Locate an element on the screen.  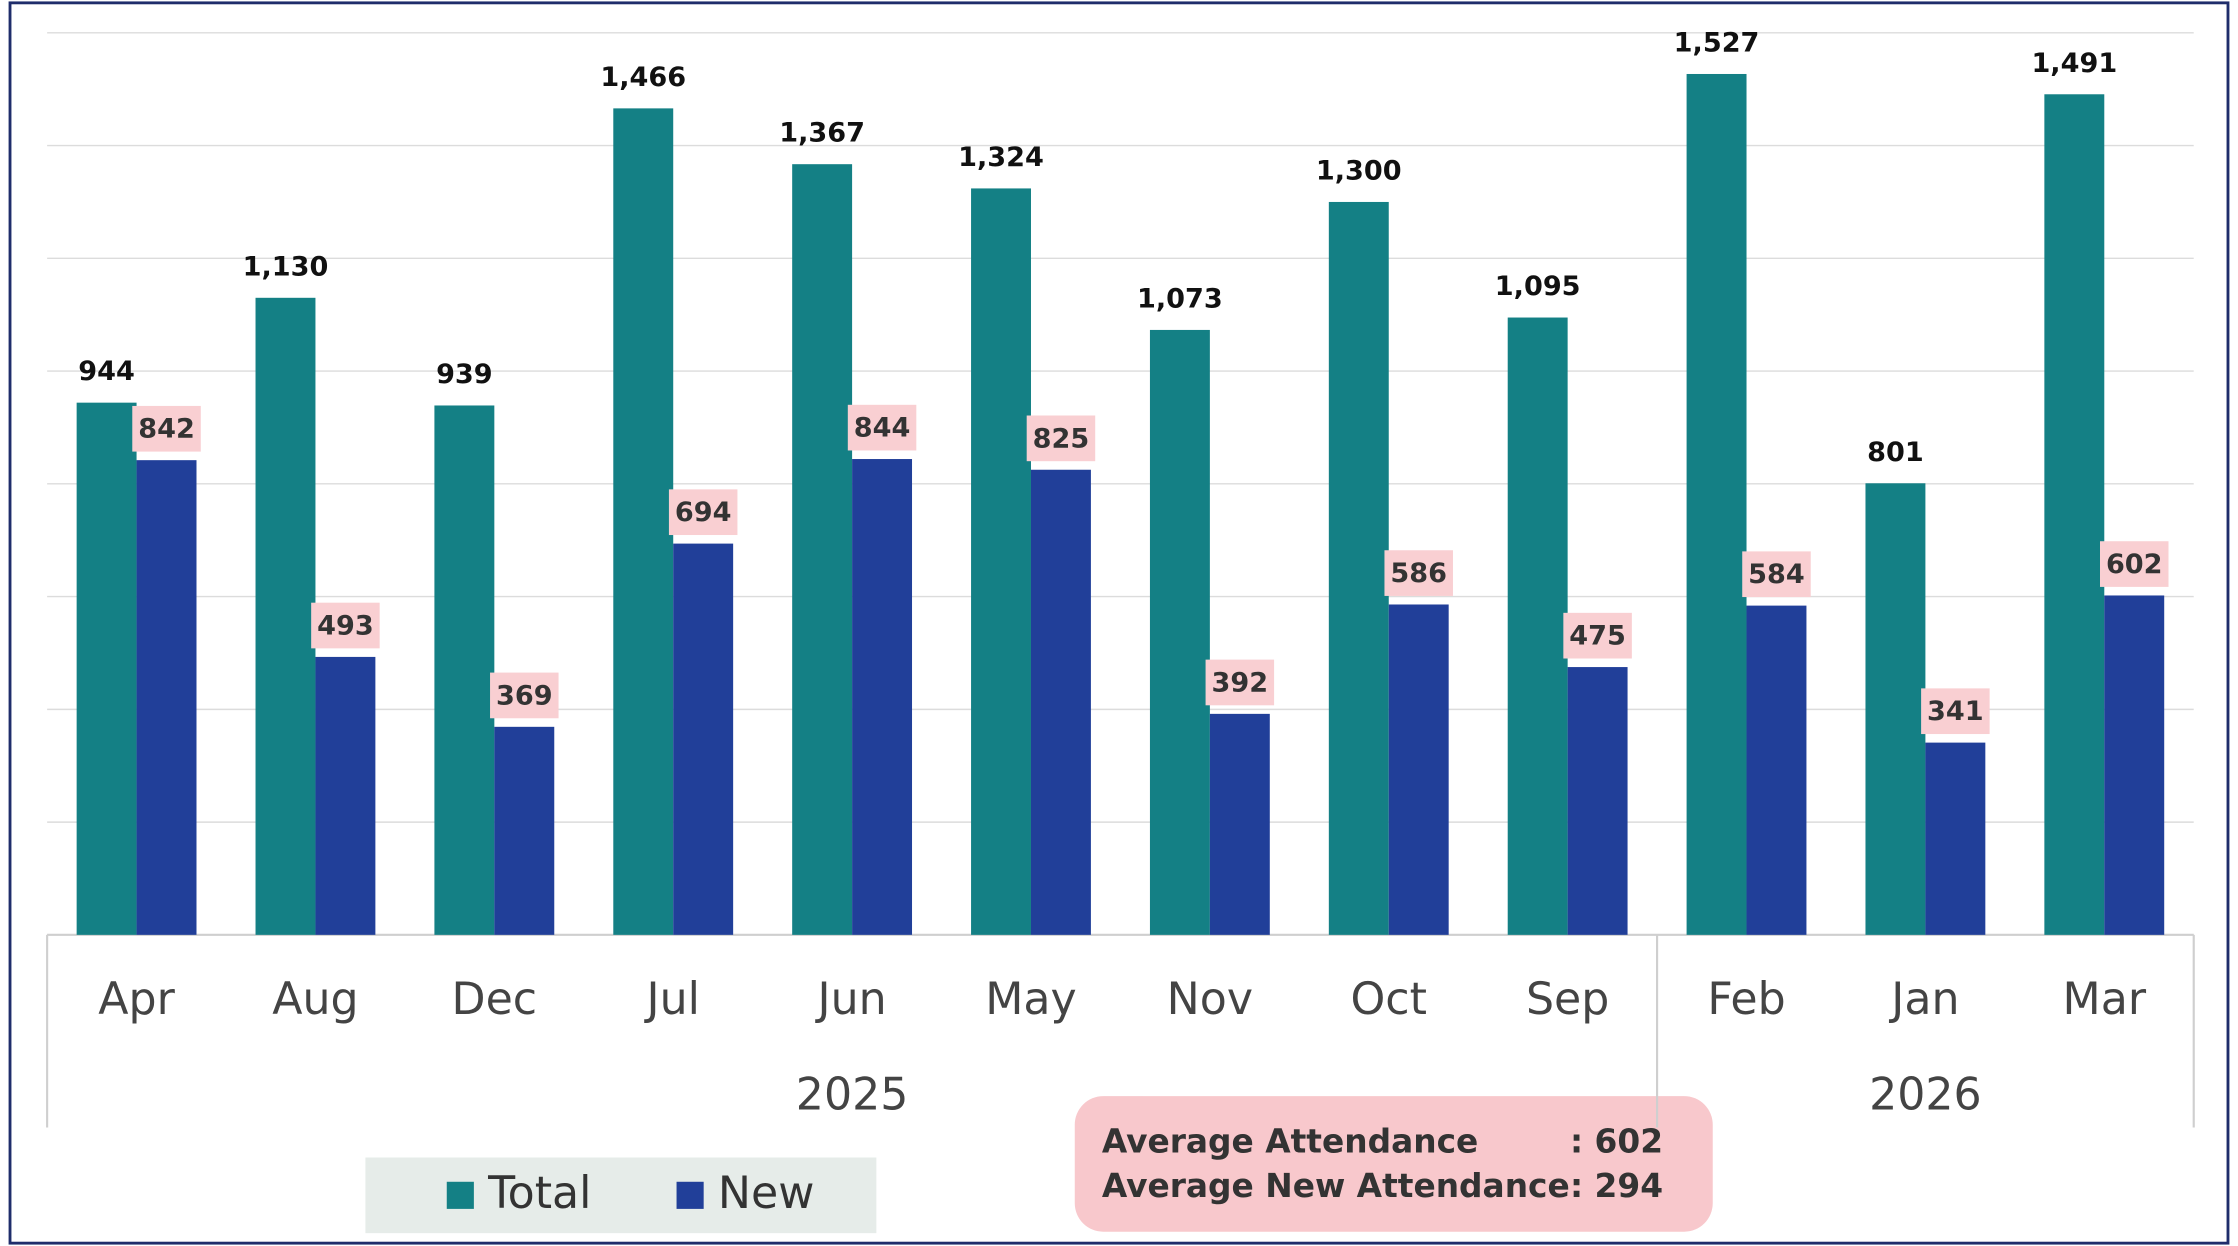
stats-box is located at coordinates (1393, 1164).